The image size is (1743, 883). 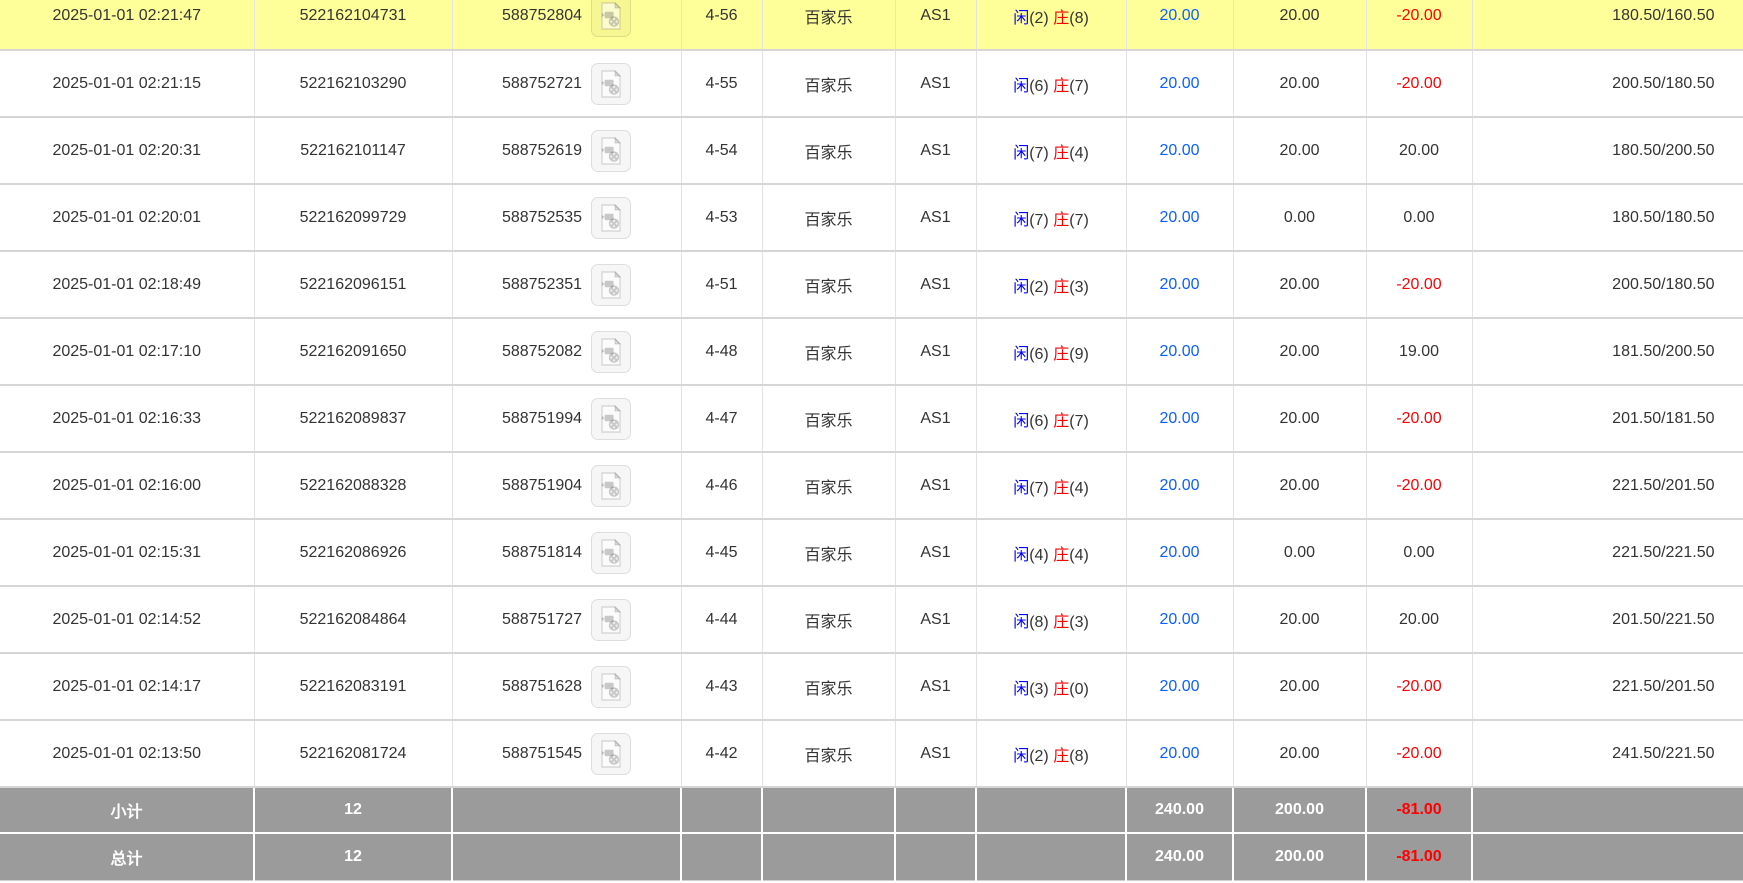 I want to click on win-loss-amount: 0.00, so click(x=1419, y=553).